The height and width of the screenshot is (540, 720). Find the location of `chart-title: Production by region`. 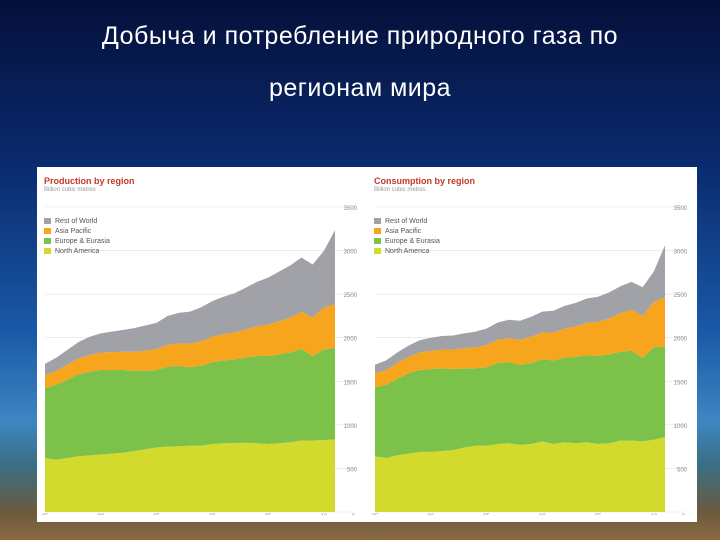

chart-title: Production by region is located at coordinates (89, 181).